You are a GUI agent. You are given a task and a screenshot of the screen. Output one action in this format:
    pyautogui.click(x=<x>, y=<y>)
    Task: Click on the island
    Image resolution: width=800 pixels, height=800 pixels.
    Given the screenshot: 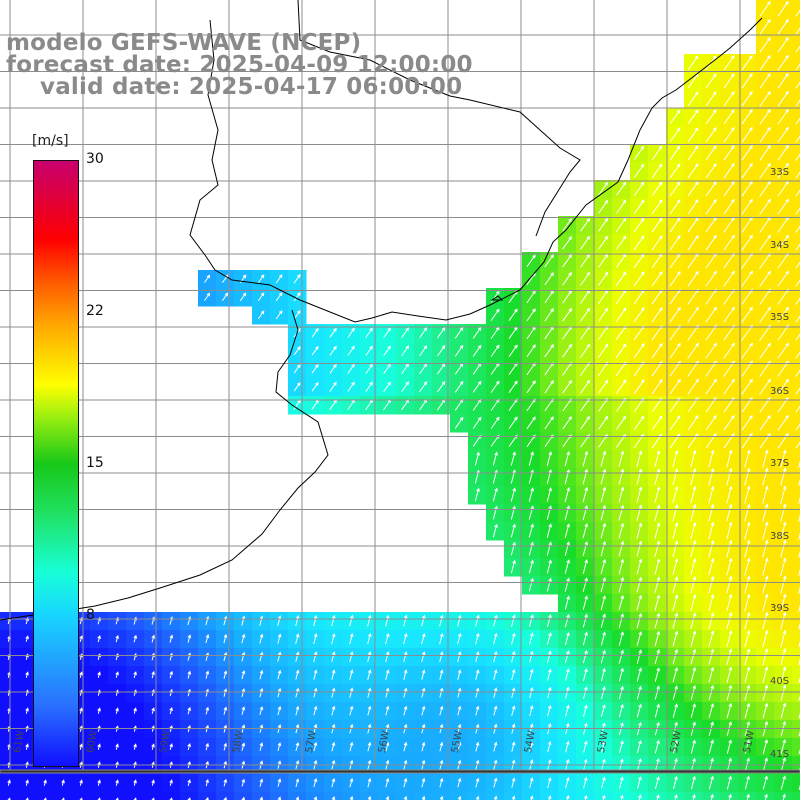 What is the action you would take?
    pyautogui.click(x=497, y=298)
    